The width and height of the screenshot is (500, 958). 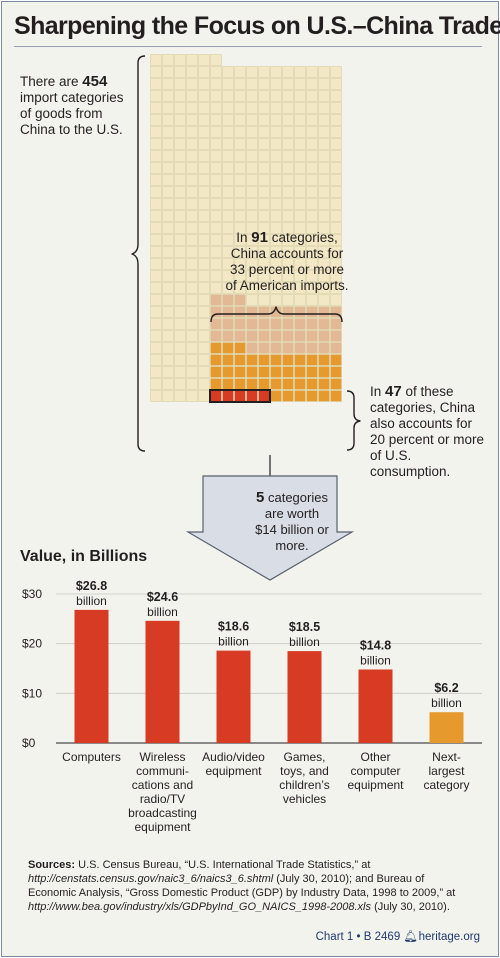 I want to click on y-tick-label: $30, so click(x=32, y=594).